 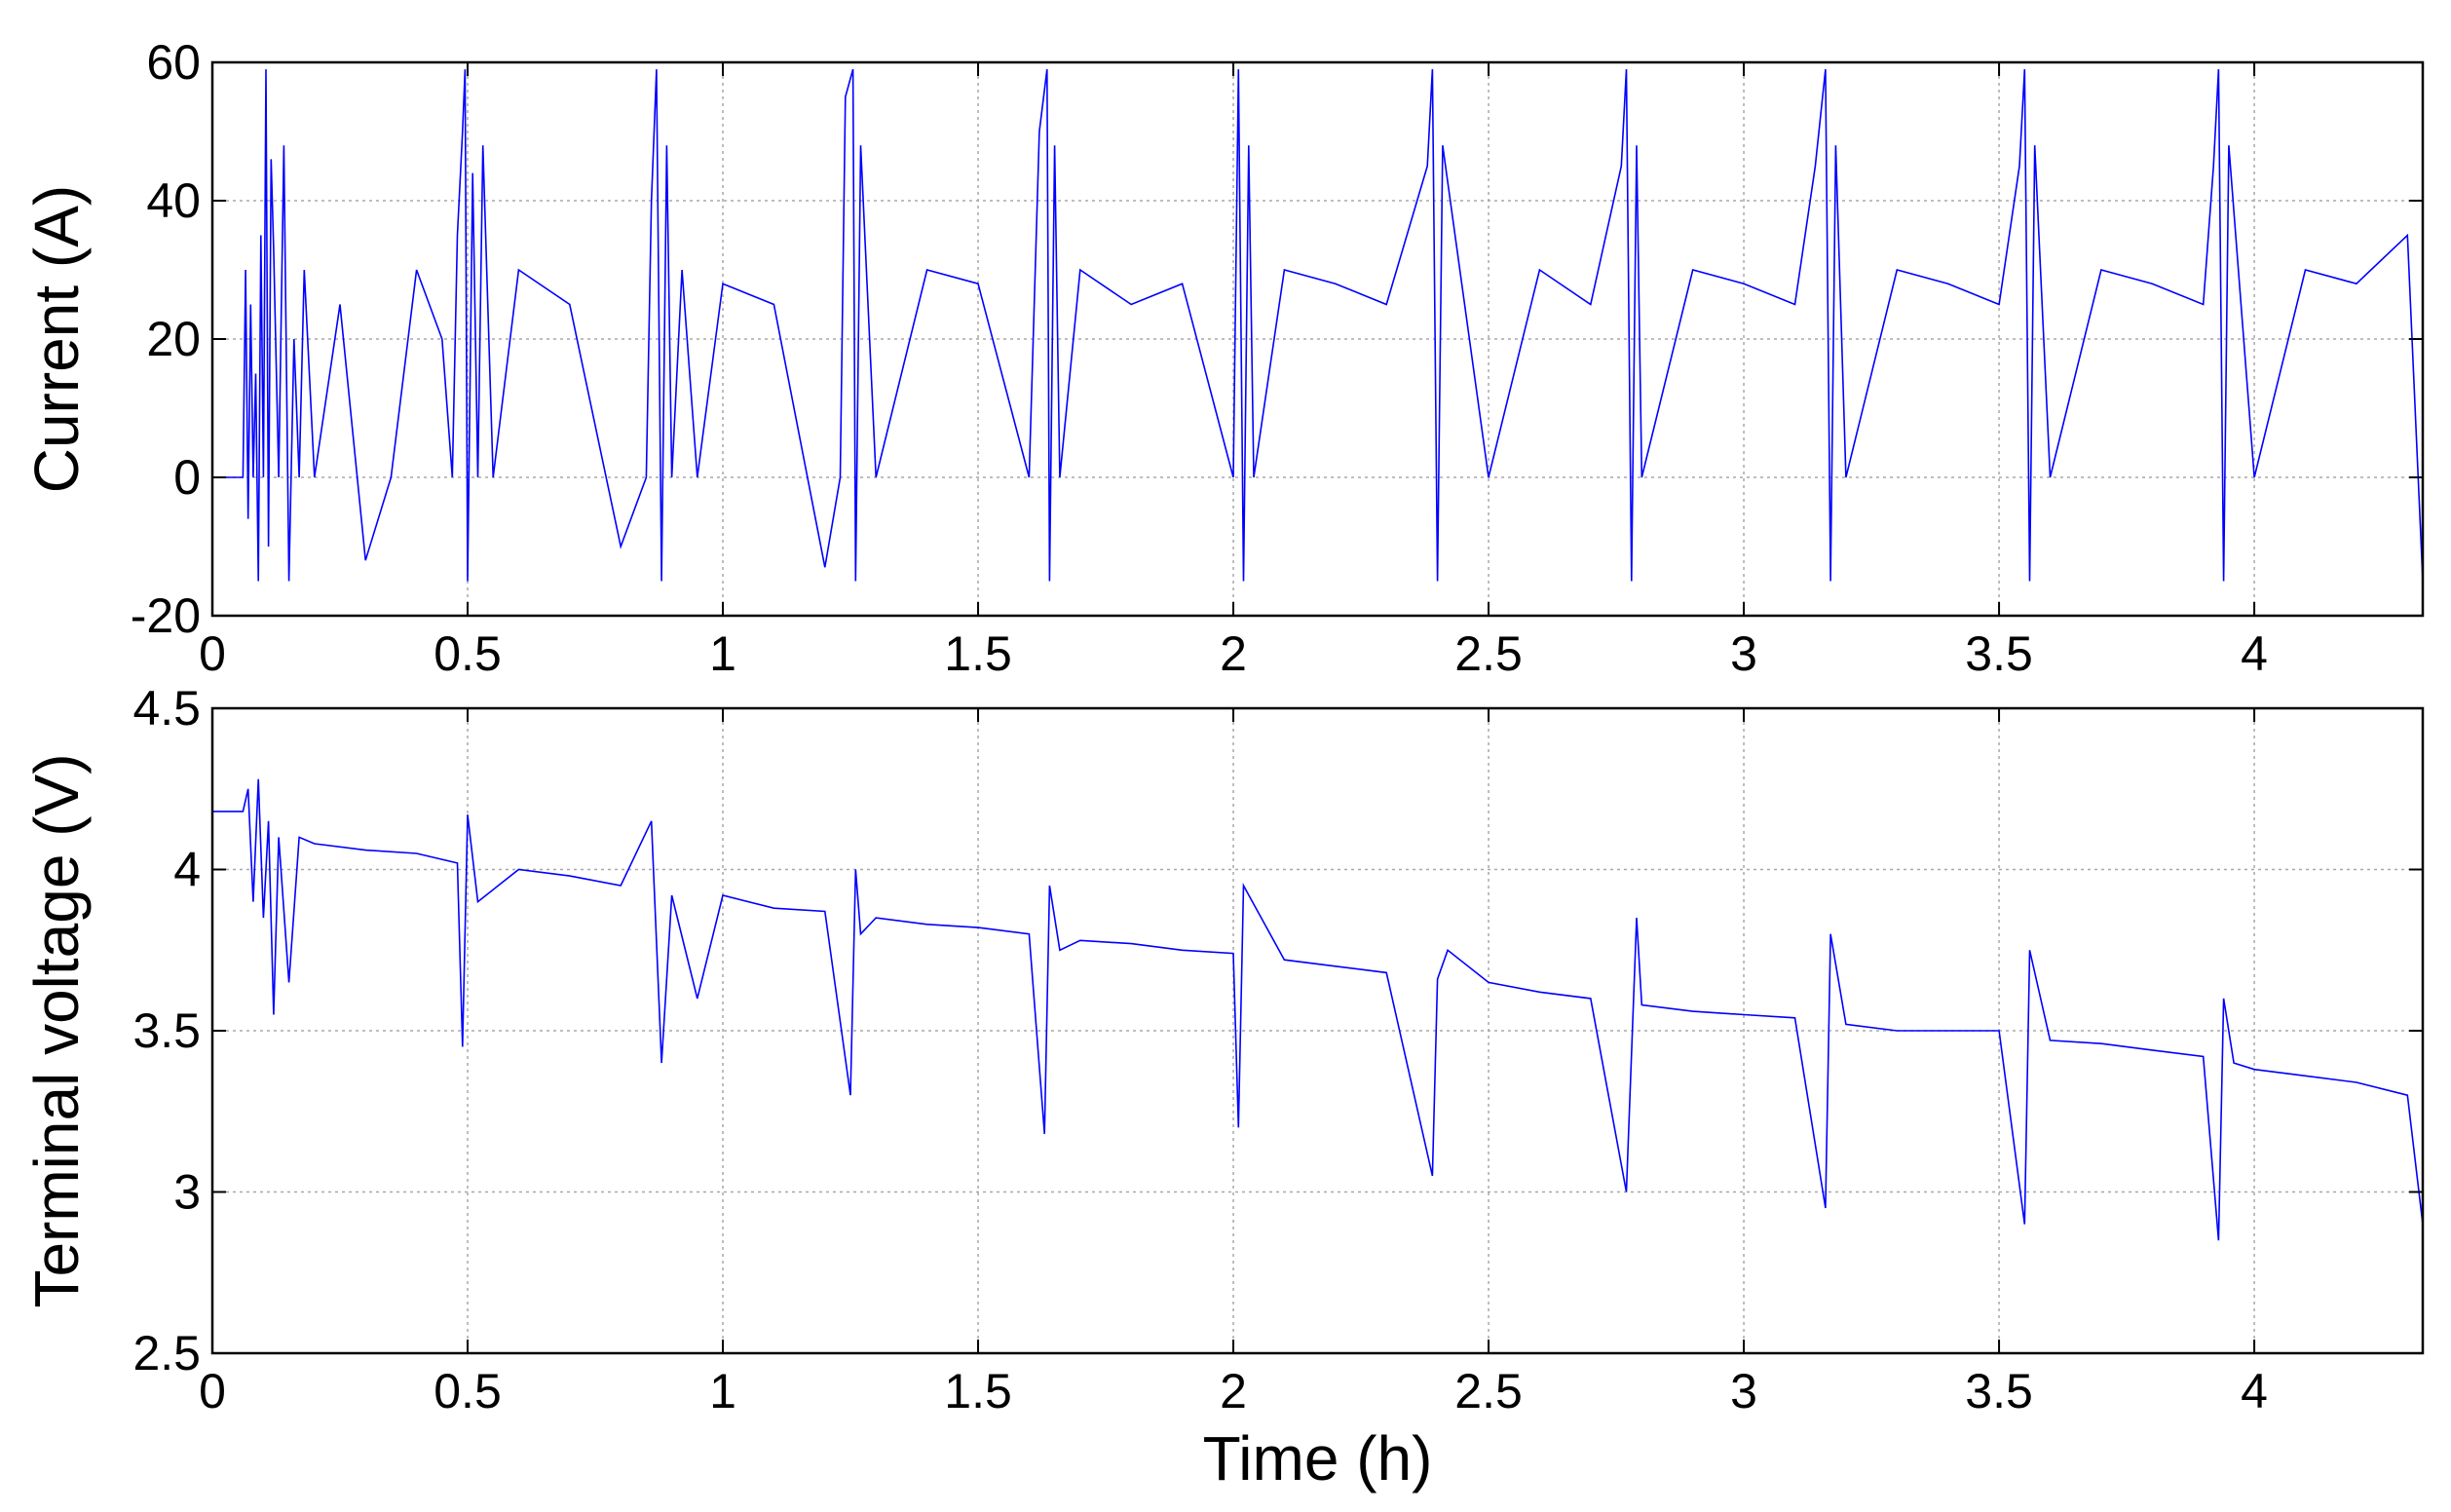 What do you see at coordinates (187, 1192) in the screenshot?
I see `y-tick-label: 3` at bounding box center [187, 1192].